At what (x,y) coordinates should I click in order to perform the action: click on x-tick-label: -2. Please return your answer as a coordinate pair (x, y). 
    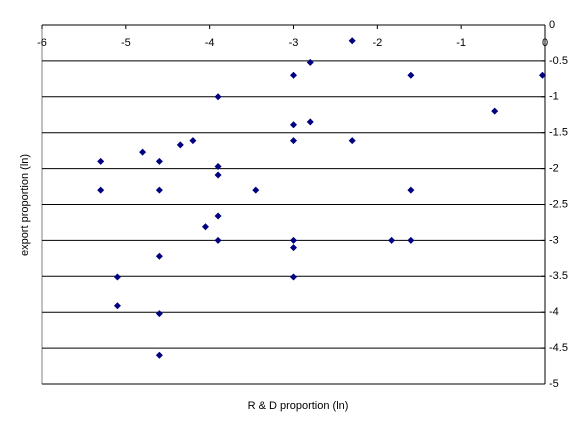
    Looking at the image, I should click on (377, 43).